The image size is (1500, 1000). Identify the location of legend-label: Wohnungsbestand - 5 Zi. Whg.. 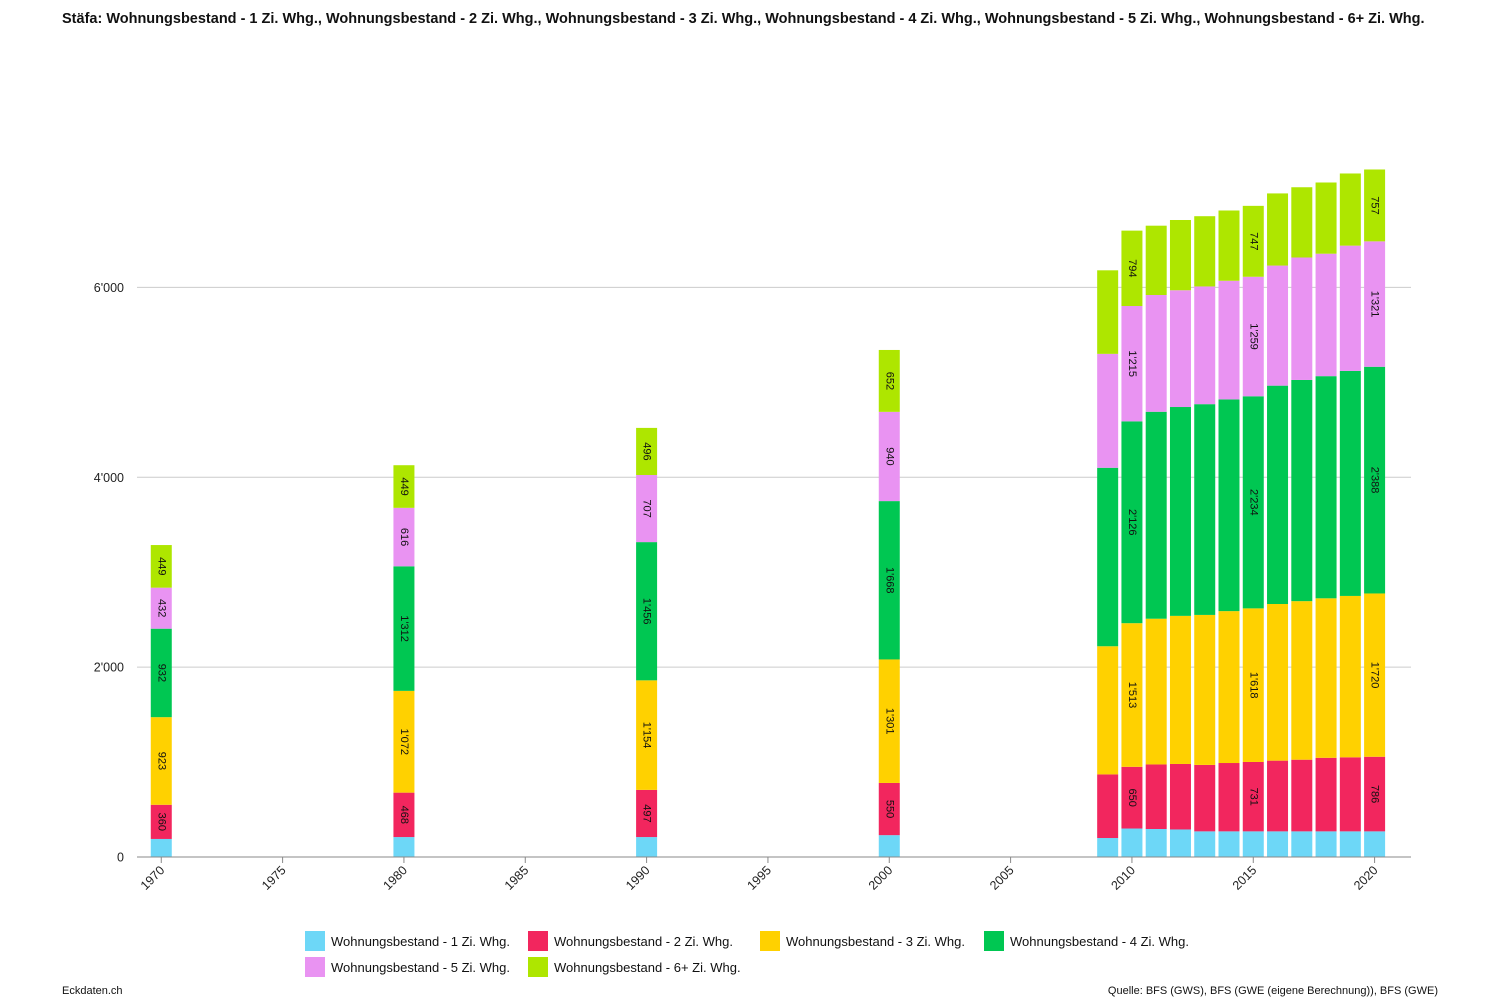
(420, 967).